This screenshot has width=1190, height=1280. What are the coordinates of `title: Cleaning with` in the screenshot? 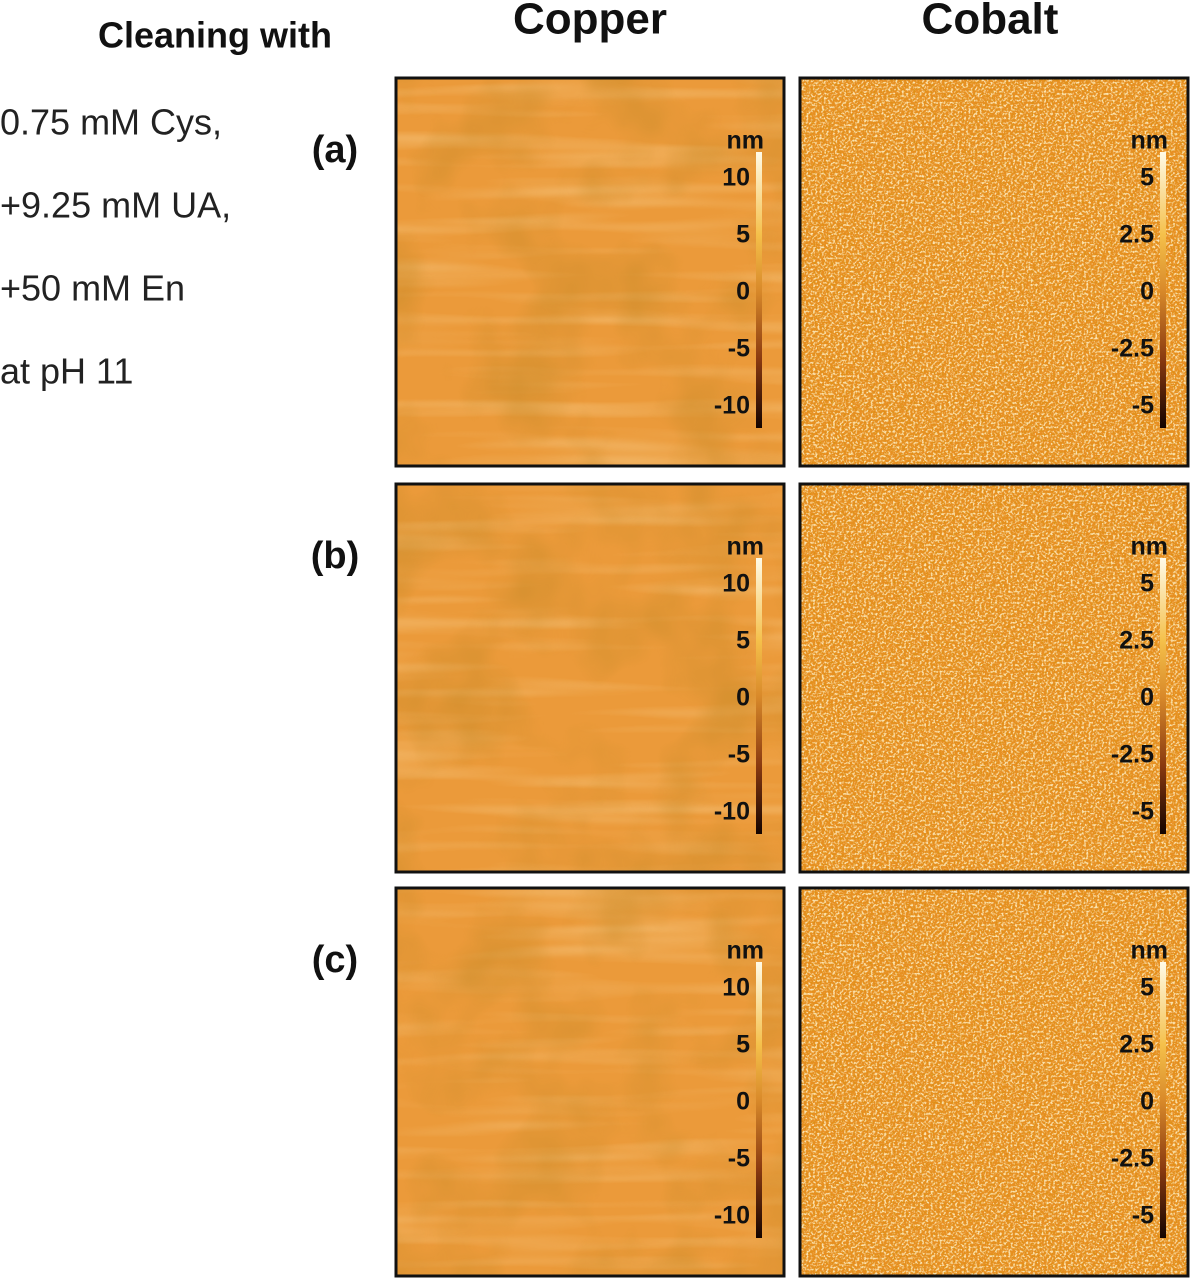 It's located at (215, 35).